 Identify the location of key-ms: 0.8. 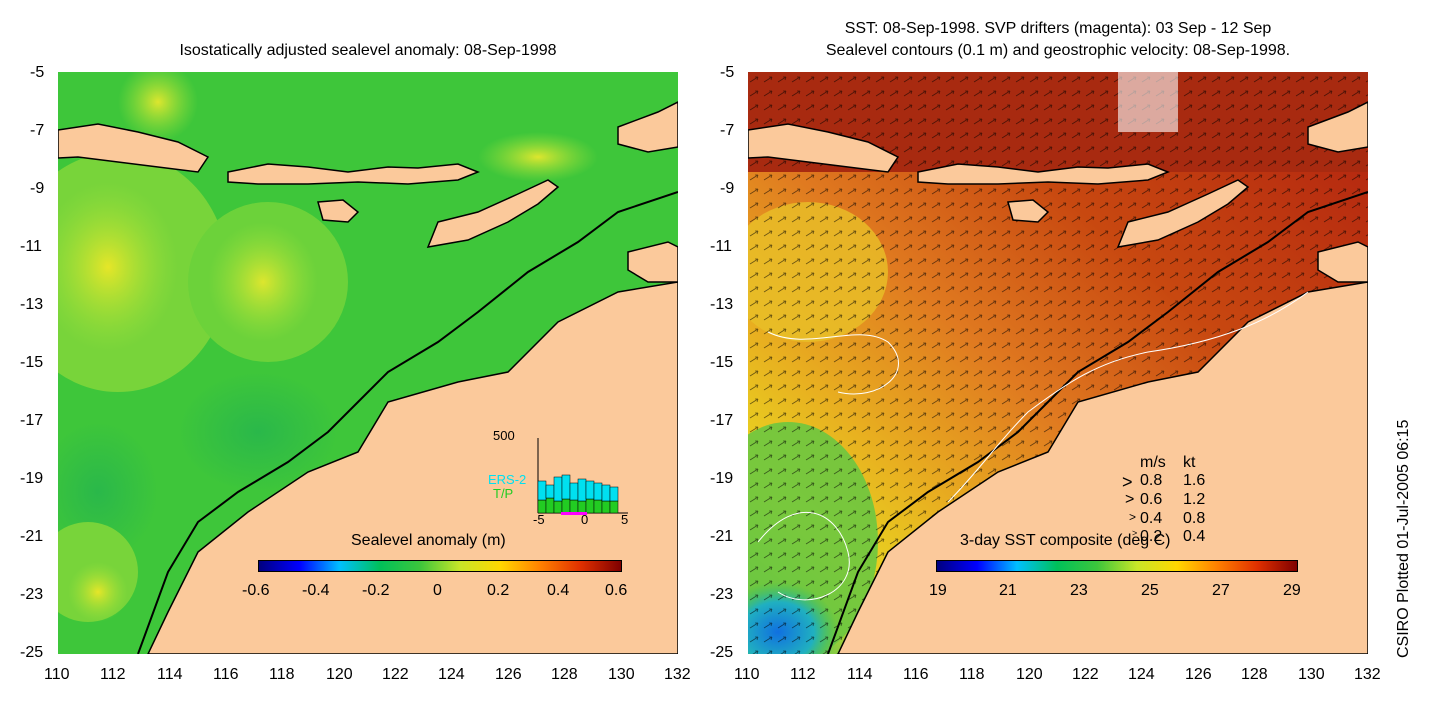
(1151, 480).